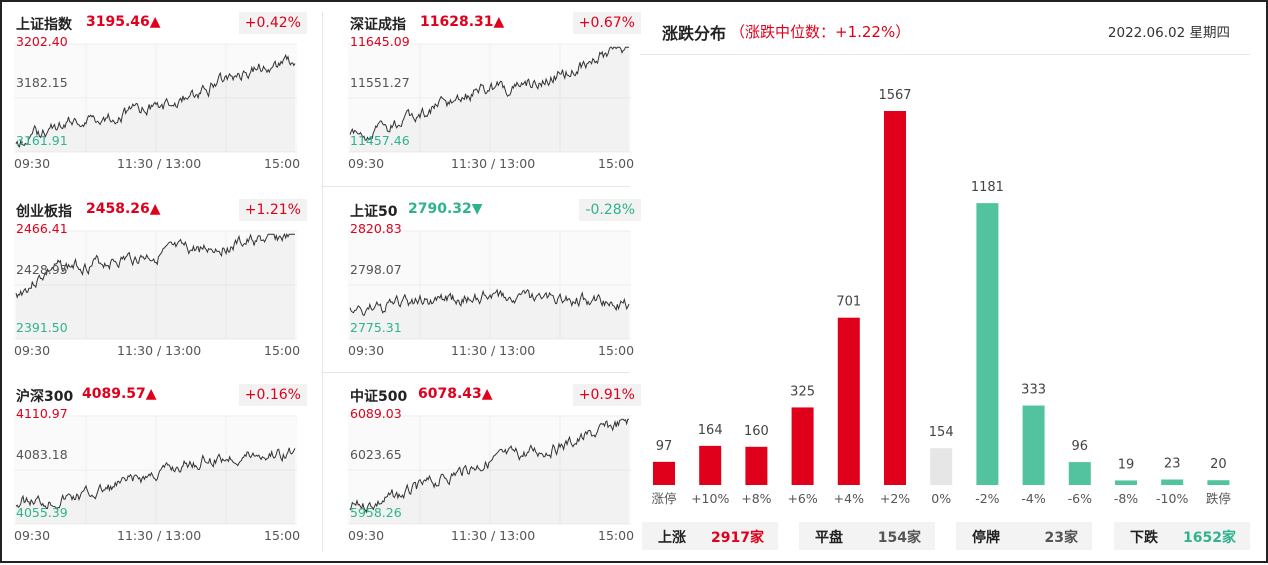 Image resolution: width=1268 pixels, height=565 pixels. I want to click on bar-value-label: 19, so click(1126, 464).